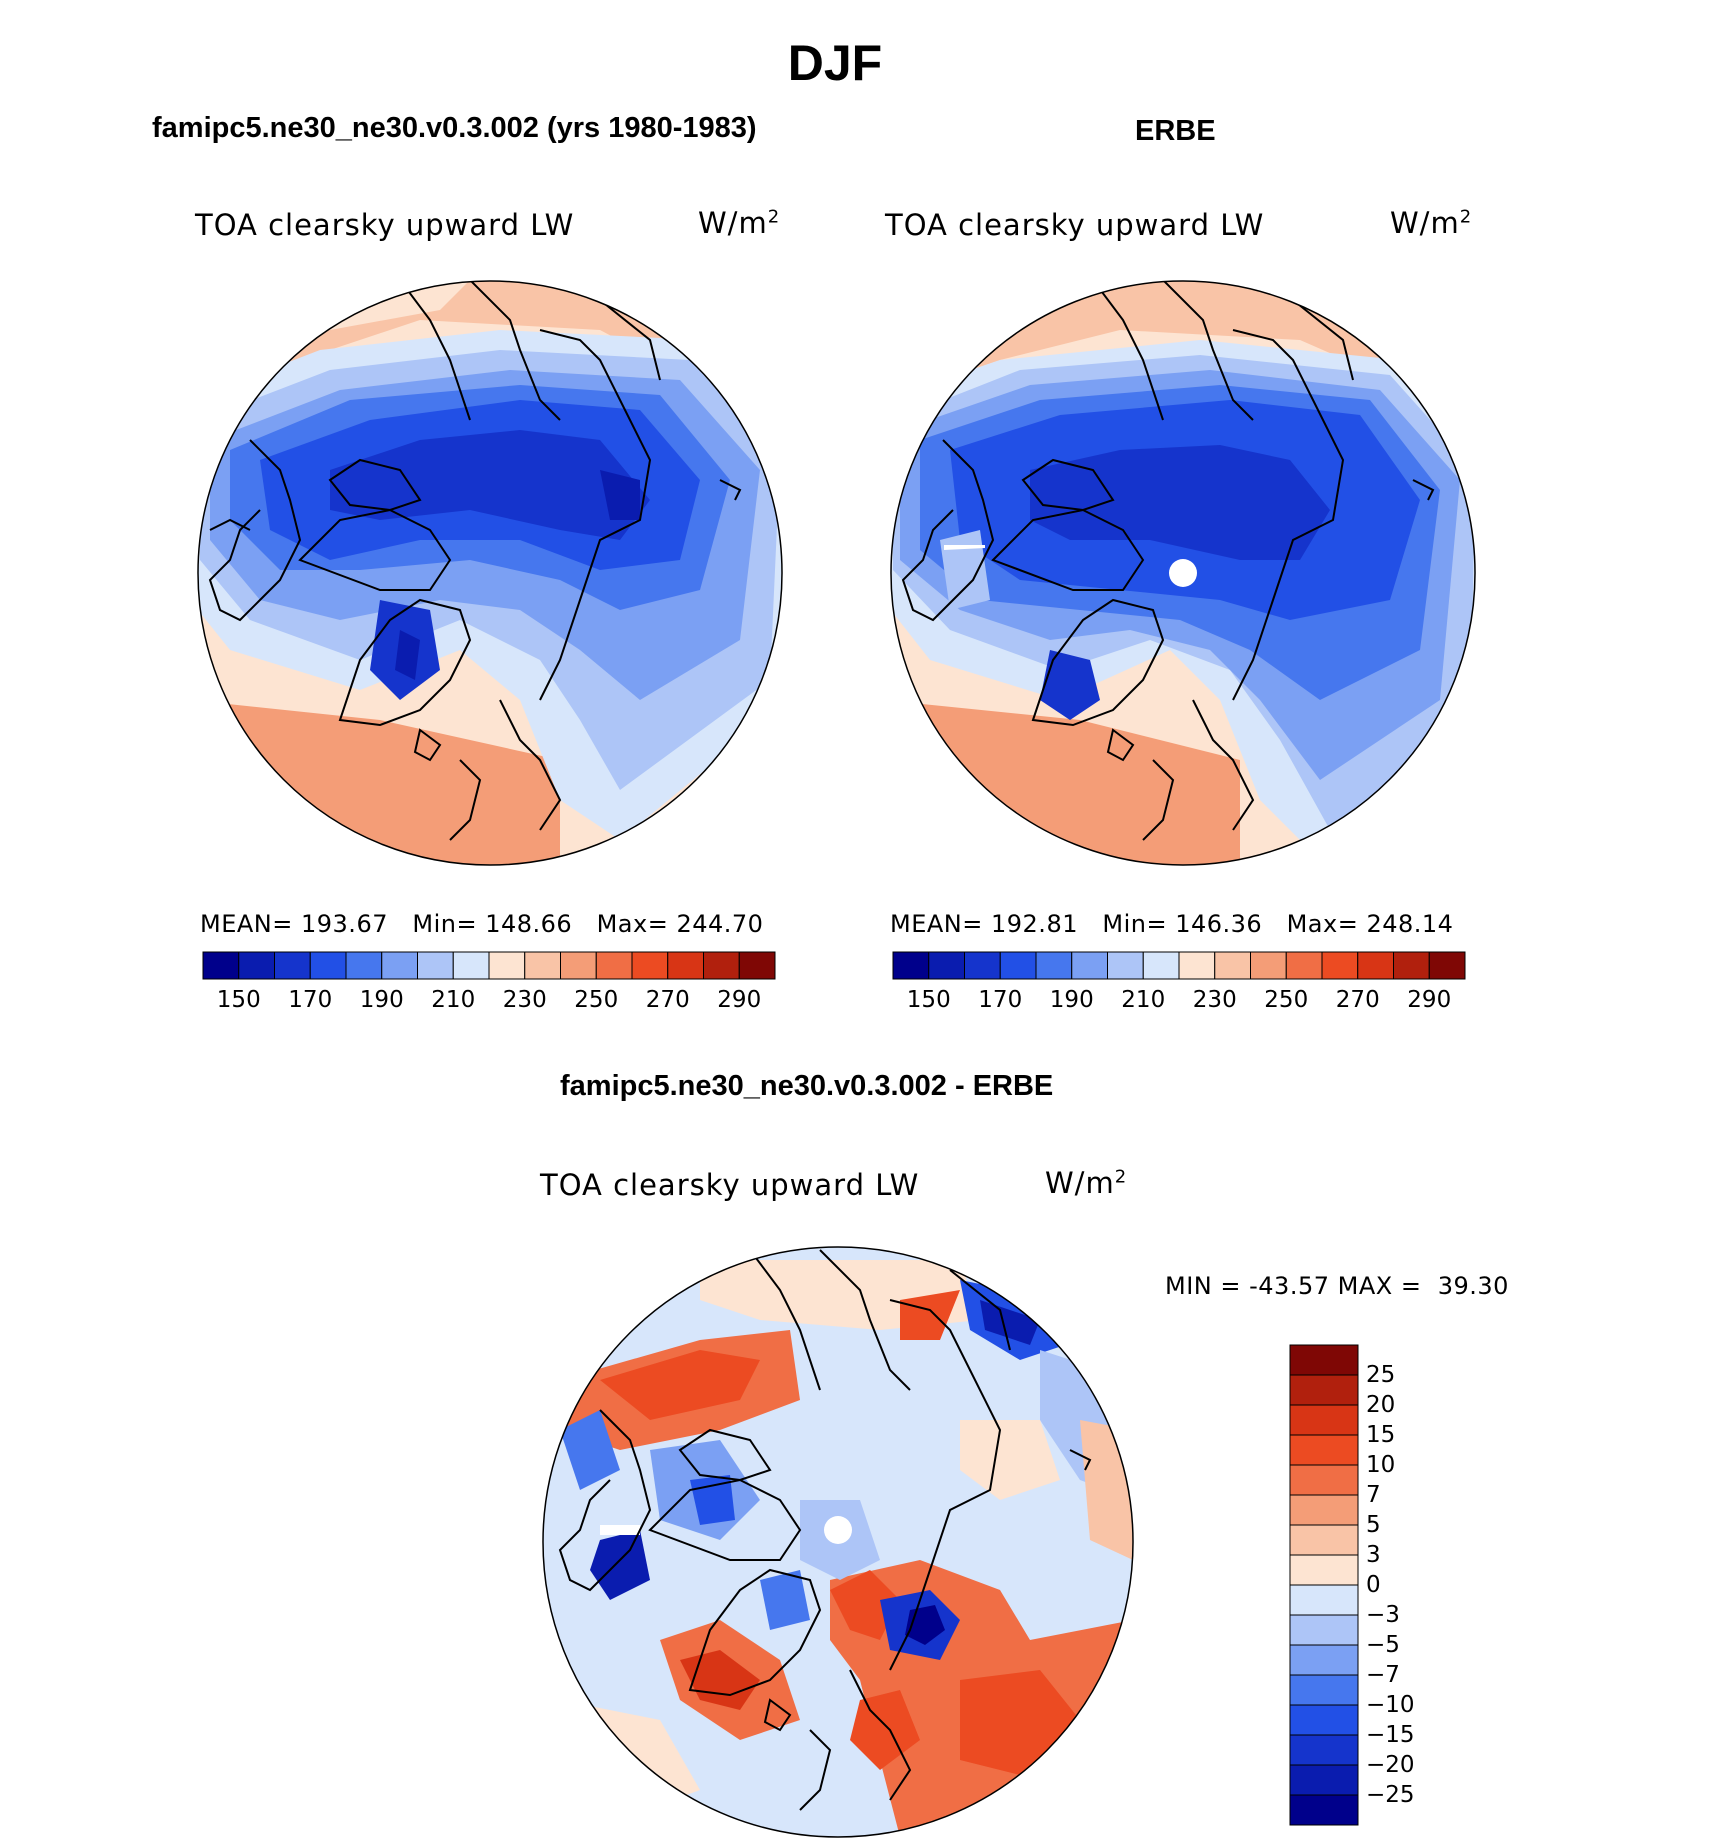 The height and width of the screenshot is (1840, 1710). I want to click on panel-2-stats: MEAN= 192.81 Min= 146.36 Max= 248.14, so click(1172, 924).